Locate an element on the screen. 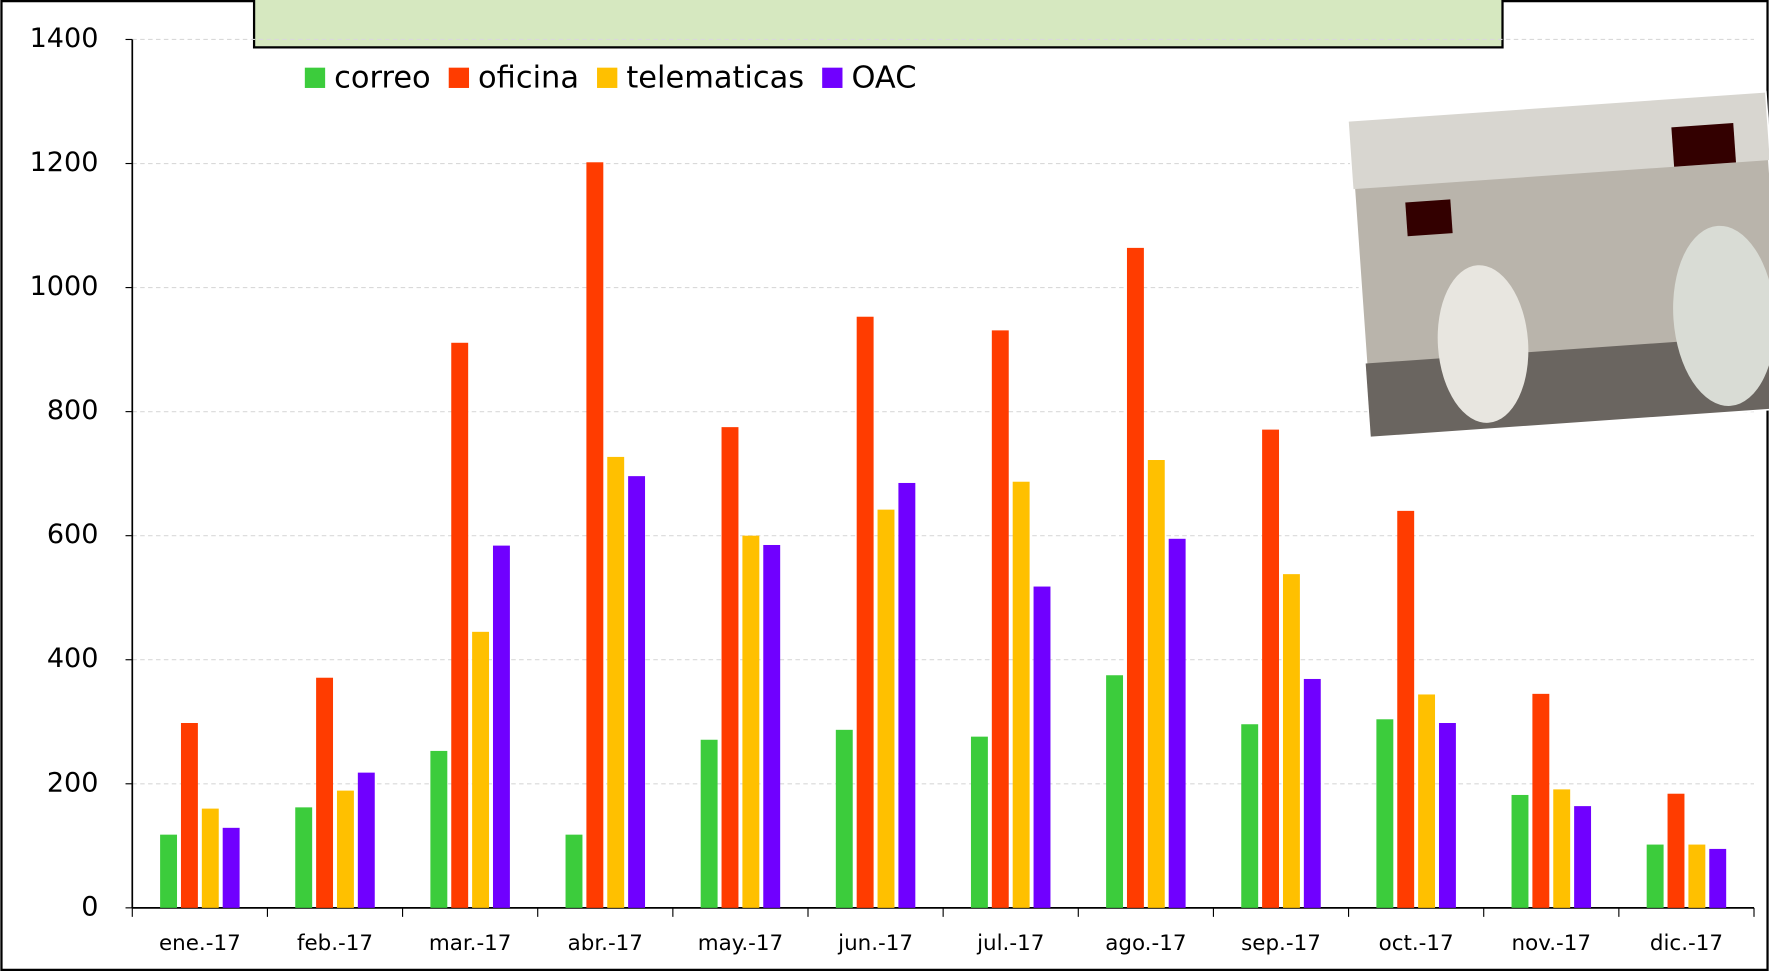 The image size is (1769, 971). y-tick-label: 400 is located at coordinates (73, 658).